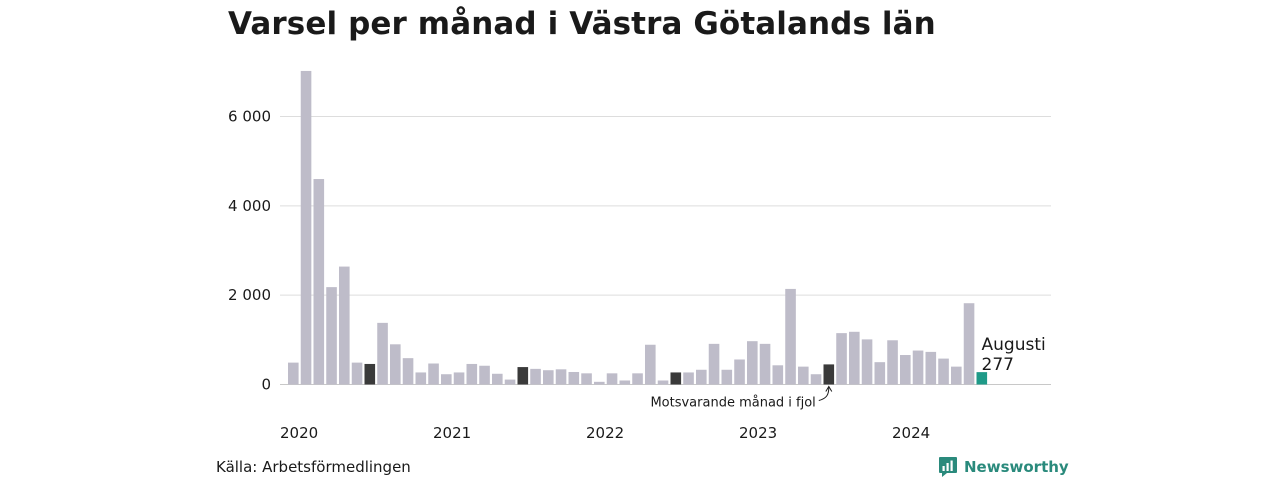 Image resolution: width=1280 pixels, height=480 pixels. Describe the element at coordinates (829, 388) in the screenshot. I see `annotation-arrowhead` at that location.